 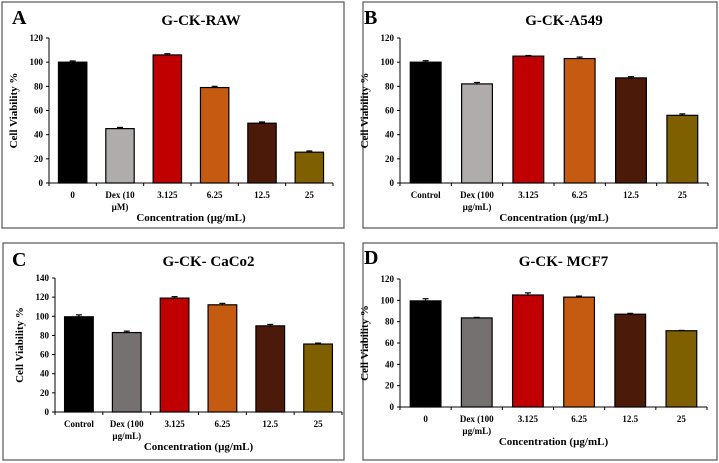 What do you see at coordinates (371, 258) in the screenshot?
I see `panel-label: D` at bounding box center [371, 258].